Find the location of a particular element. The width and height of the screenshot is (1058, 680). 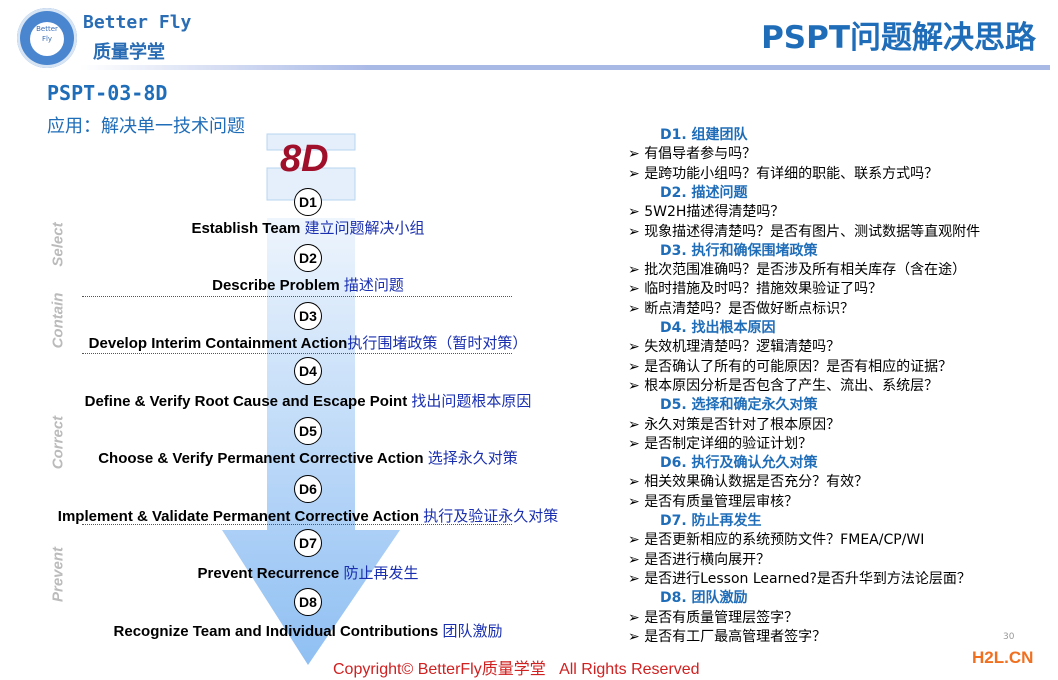

step-cn: 找出问题根本原因 is located at coordinates (471, 401).